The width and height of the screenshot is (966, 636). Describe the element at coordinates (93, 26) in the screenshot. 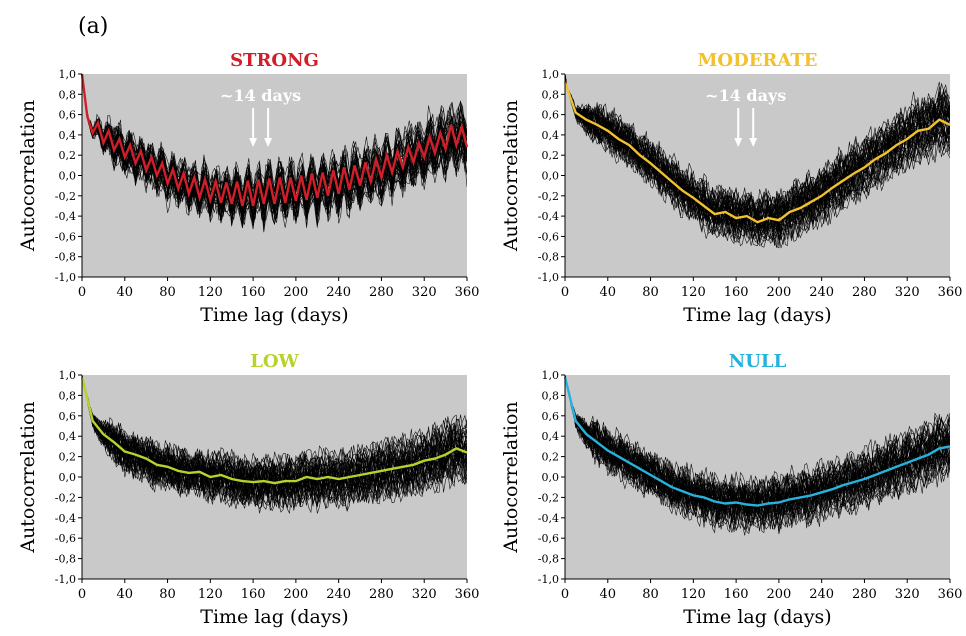

I see `panel-tag: (a)` at that location.